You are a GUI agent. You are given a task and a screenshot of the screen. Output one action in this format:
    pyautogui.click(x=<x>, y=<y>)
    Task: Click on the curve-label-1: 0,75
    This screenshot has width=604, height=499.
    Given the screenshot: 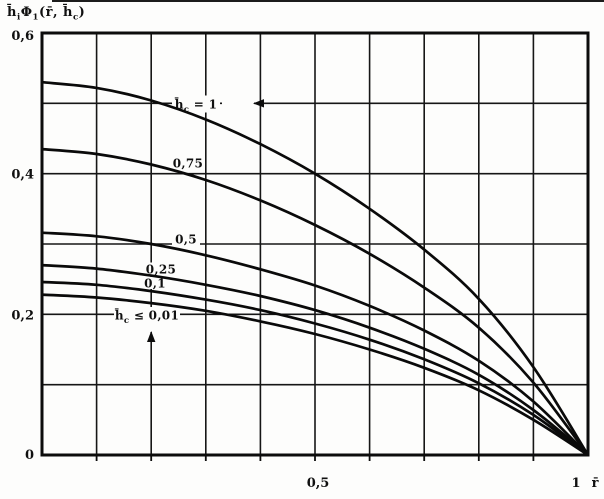 What is the action you would take?
    pyautogui.click(x=188, y=164)
    